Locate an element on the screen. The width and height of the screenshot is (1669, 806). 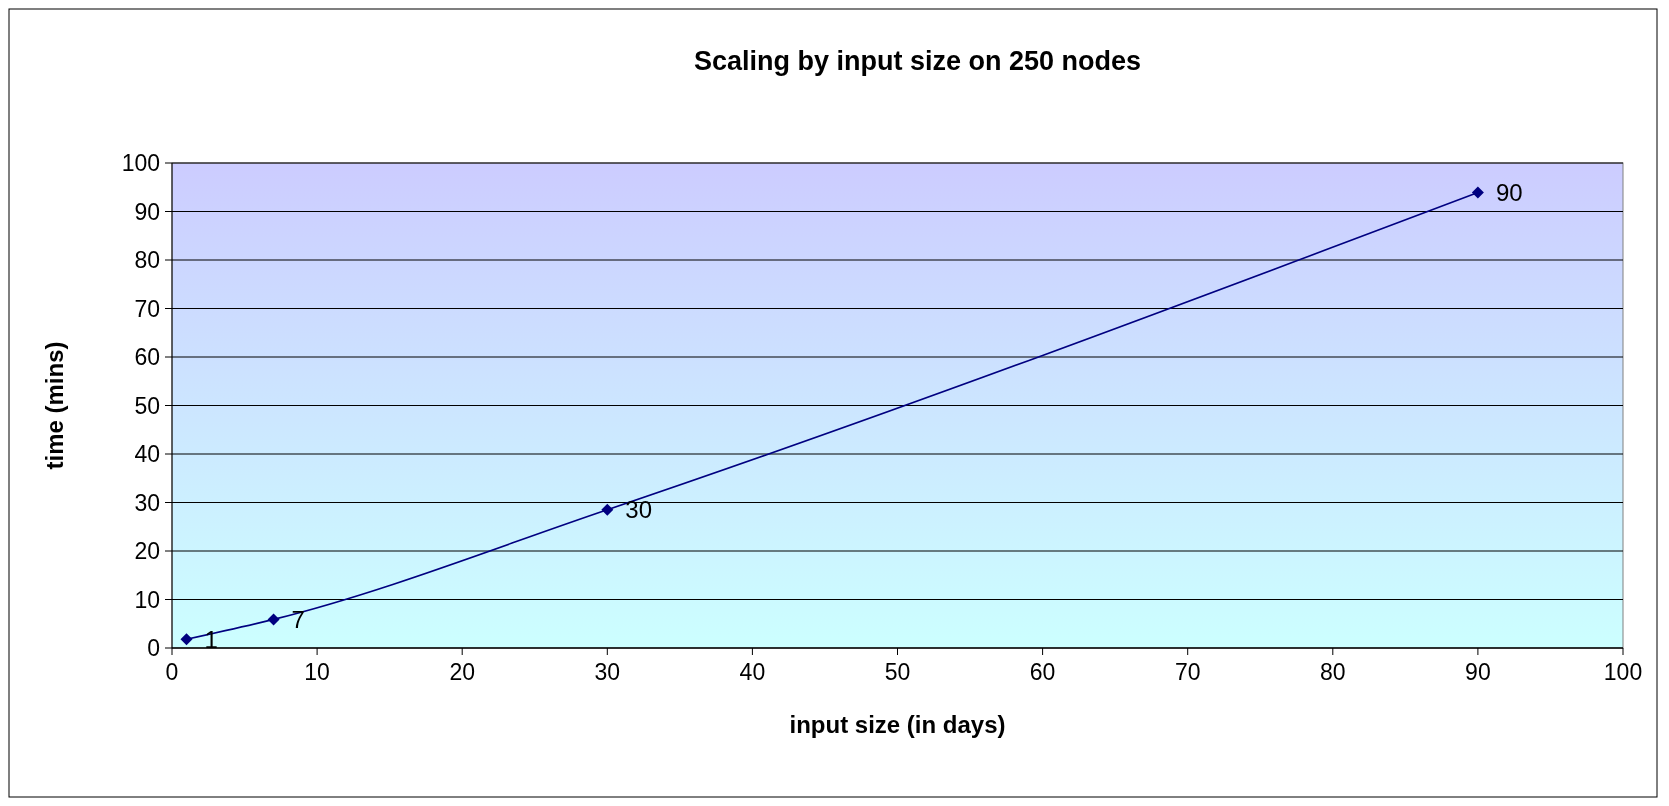
y-tick-label: 70 is located at coordinates (147, 308).